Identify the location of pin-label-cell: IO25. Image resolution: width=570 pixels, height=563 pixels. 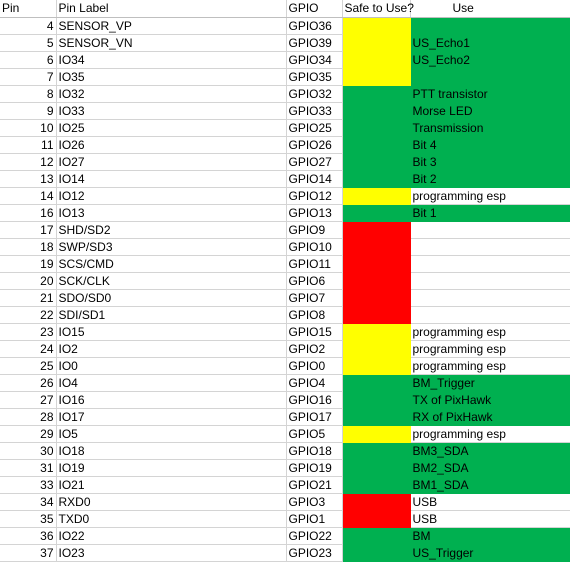
(171, 128).